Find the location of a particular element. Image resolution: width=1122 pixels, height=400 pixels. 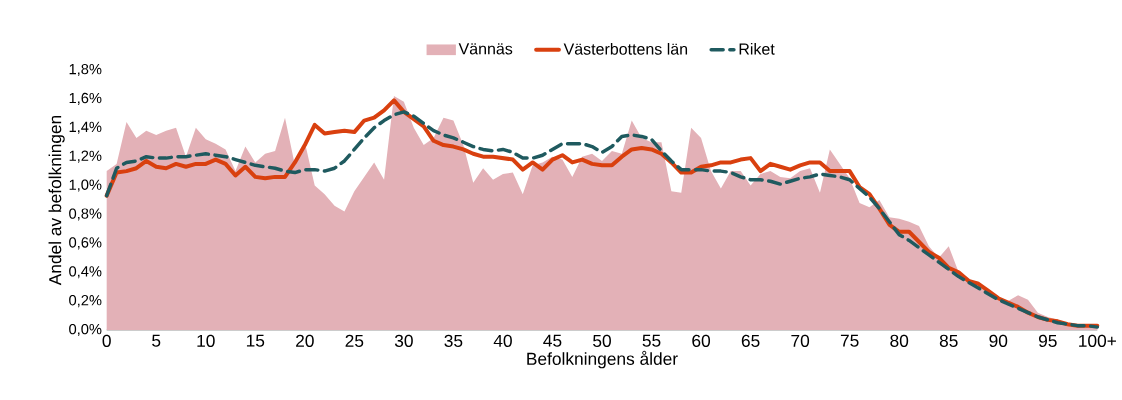

x-tick-label: 85 is located at coordinates (948, 340).